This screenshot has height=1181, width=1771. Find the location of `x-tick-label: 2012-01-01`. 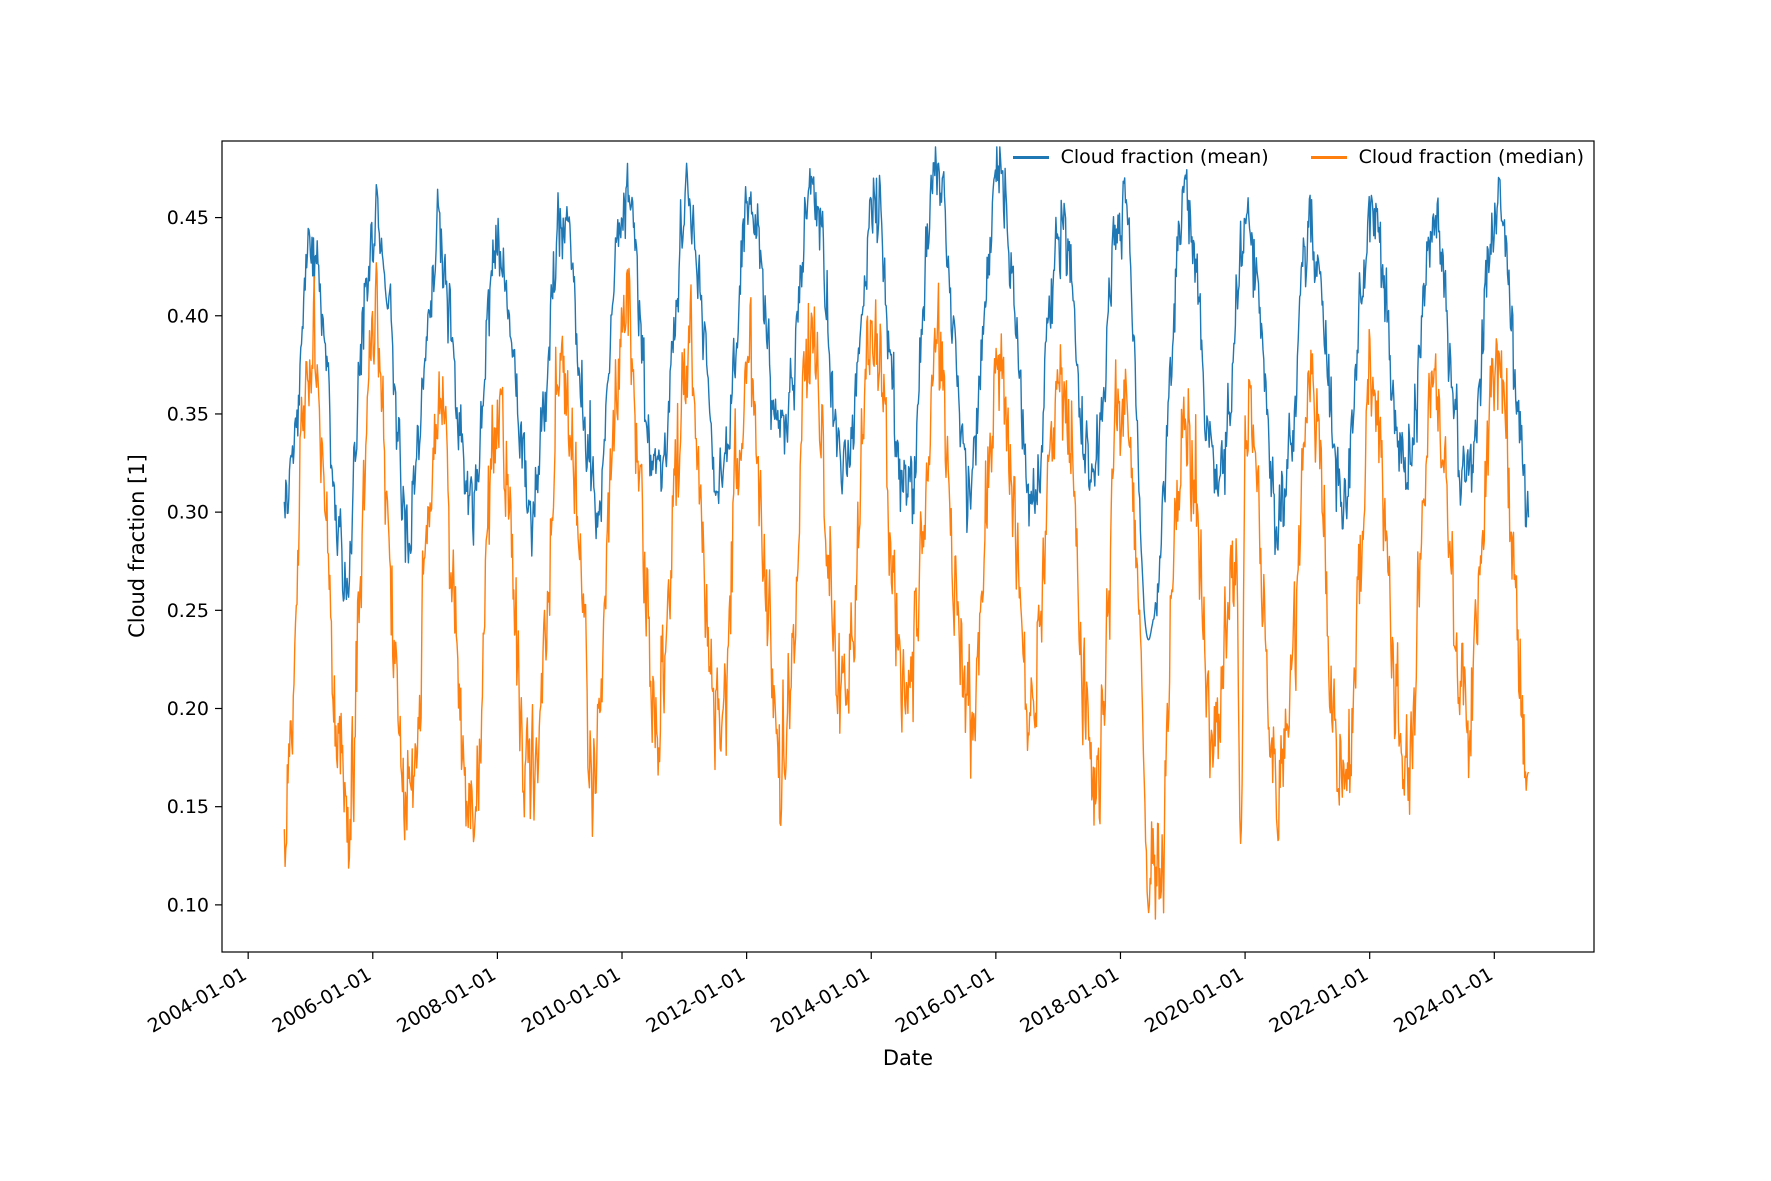

x-tick-label: 2012-01-01 is located at coordinates (695, 1000).